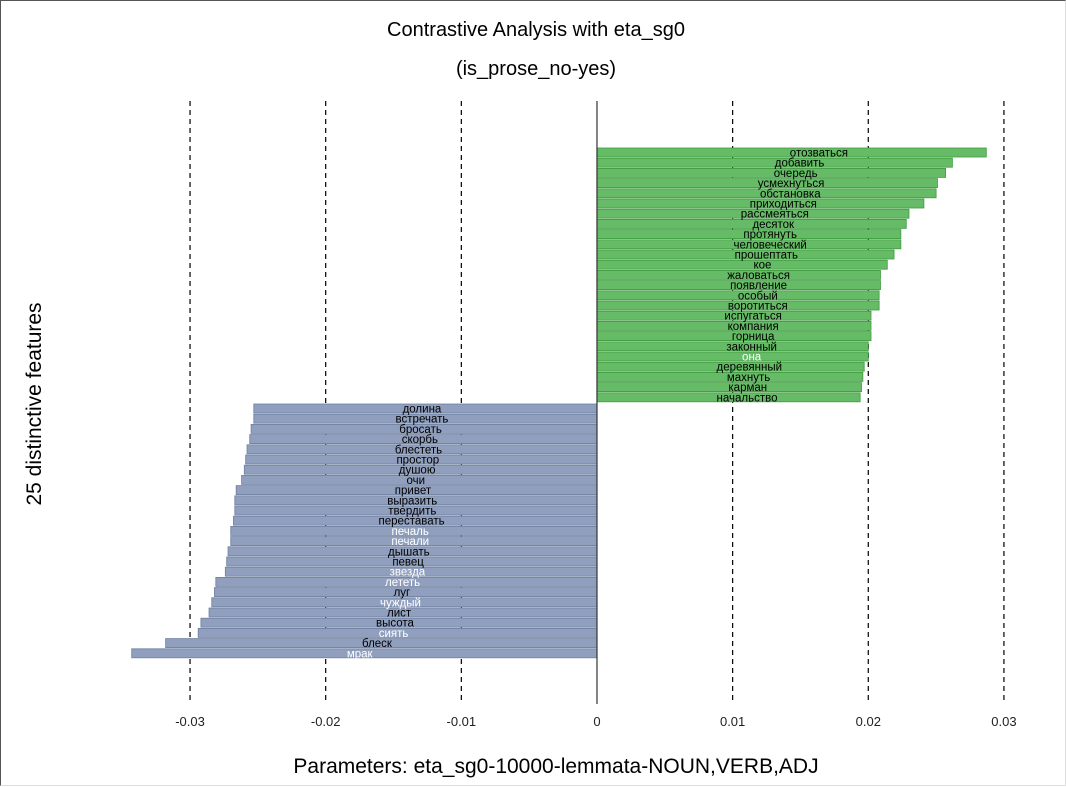 This screenshot has width=1066, height=787. Describe the element at coordinates (758, 307) in the screenshot. I see `positive-bar-label: воротиться` at that location.